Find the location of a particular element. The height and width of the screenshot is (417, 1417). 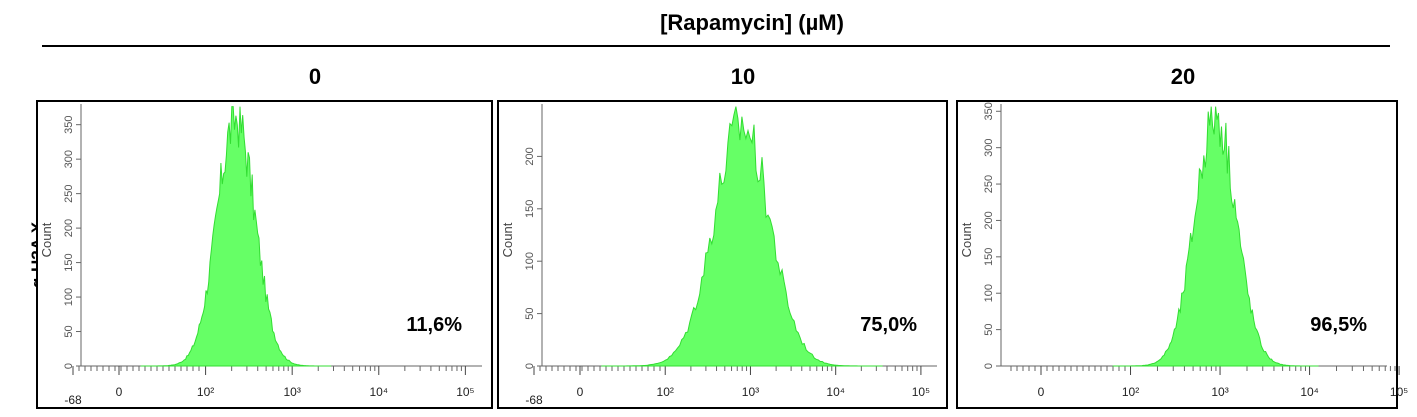

panel-title: 0 is located at coordinates (315, 76).